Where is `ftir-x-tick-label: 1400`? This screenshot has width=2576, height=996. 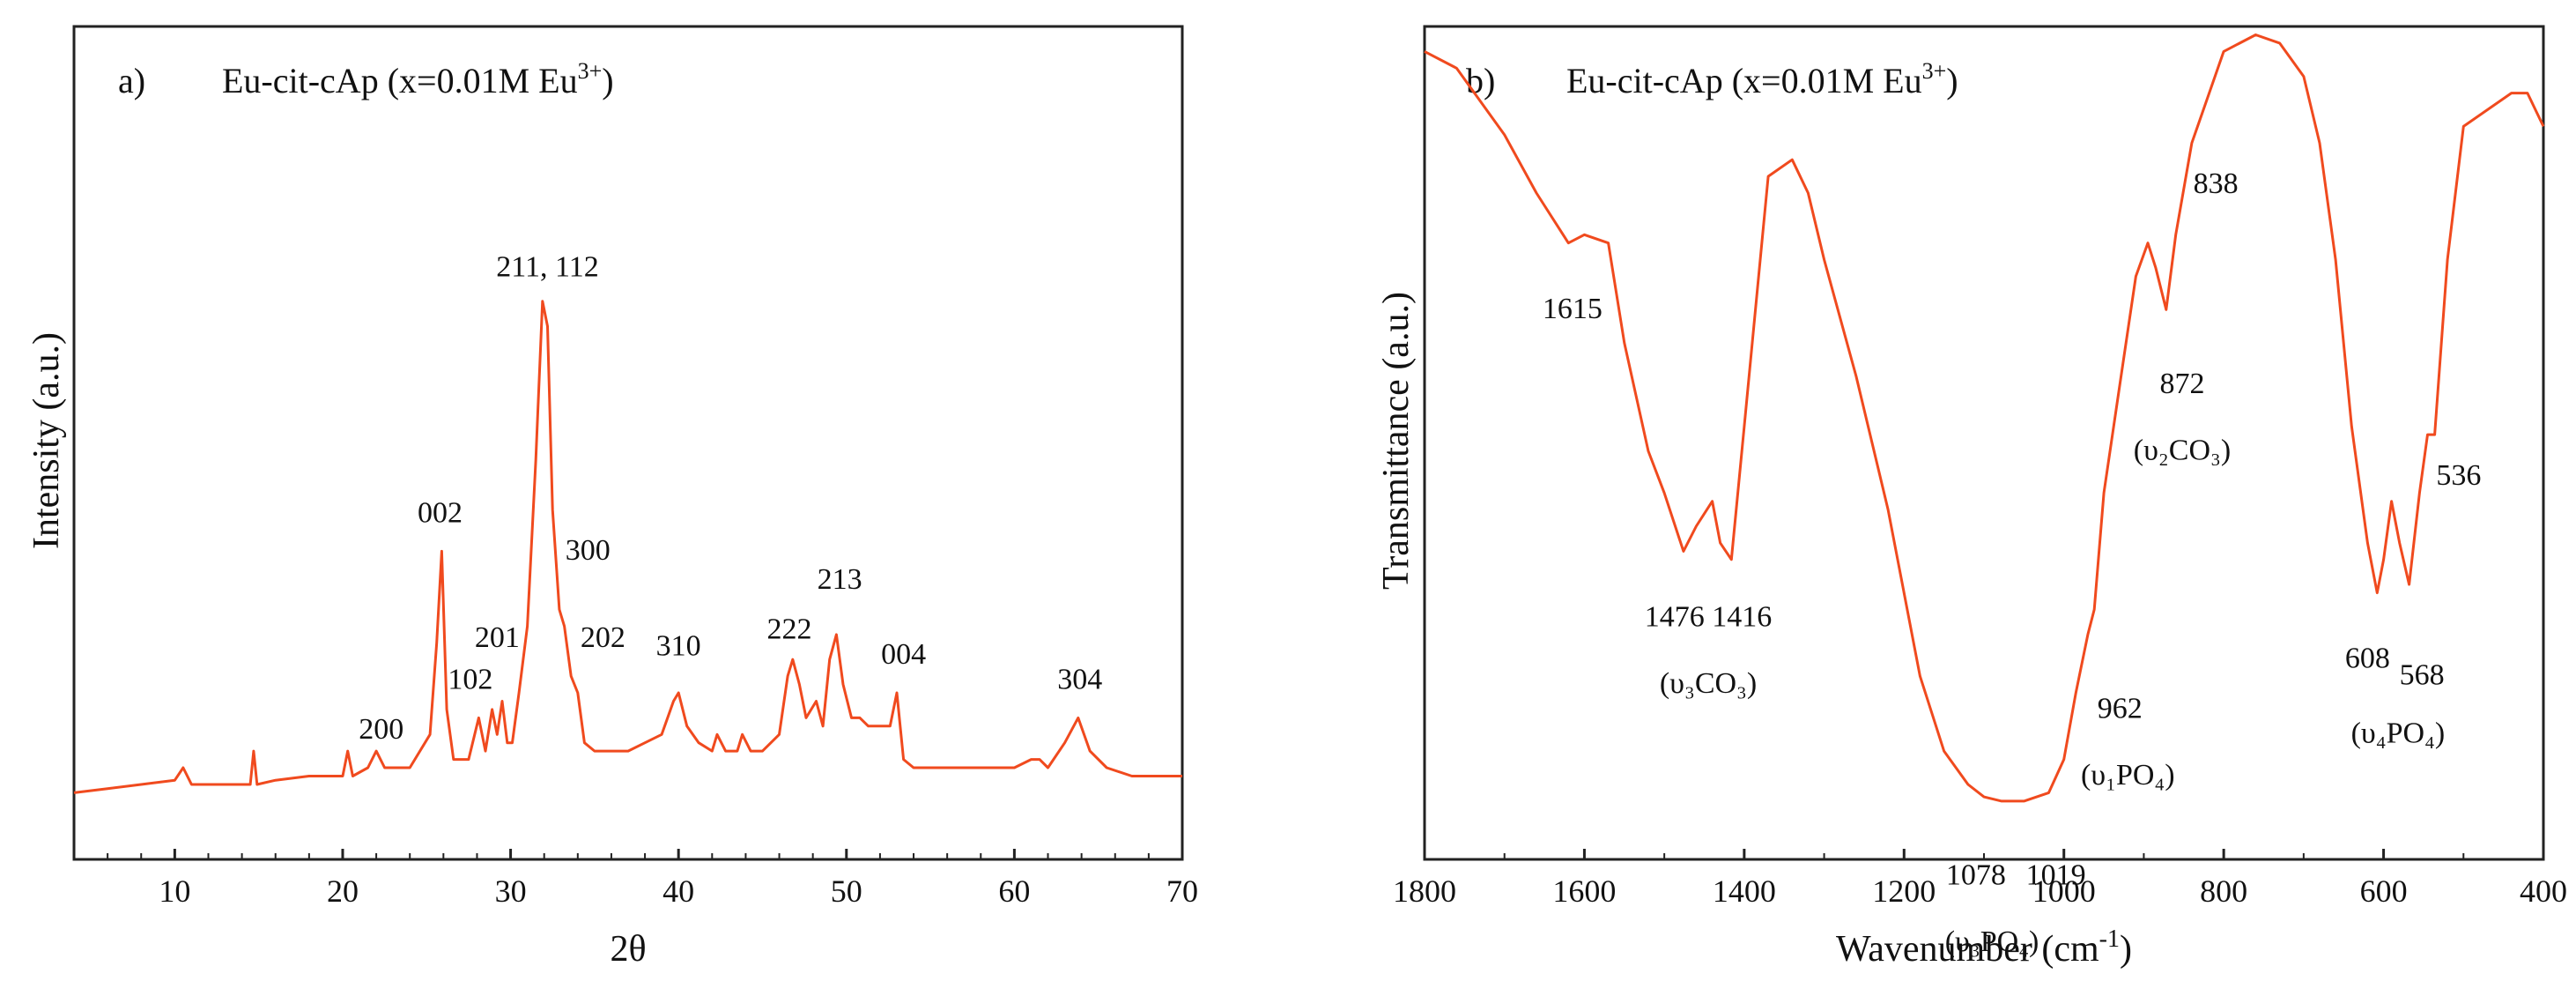 ftir-x-tick-label: 1400 is located at coordinates (1745, 891).